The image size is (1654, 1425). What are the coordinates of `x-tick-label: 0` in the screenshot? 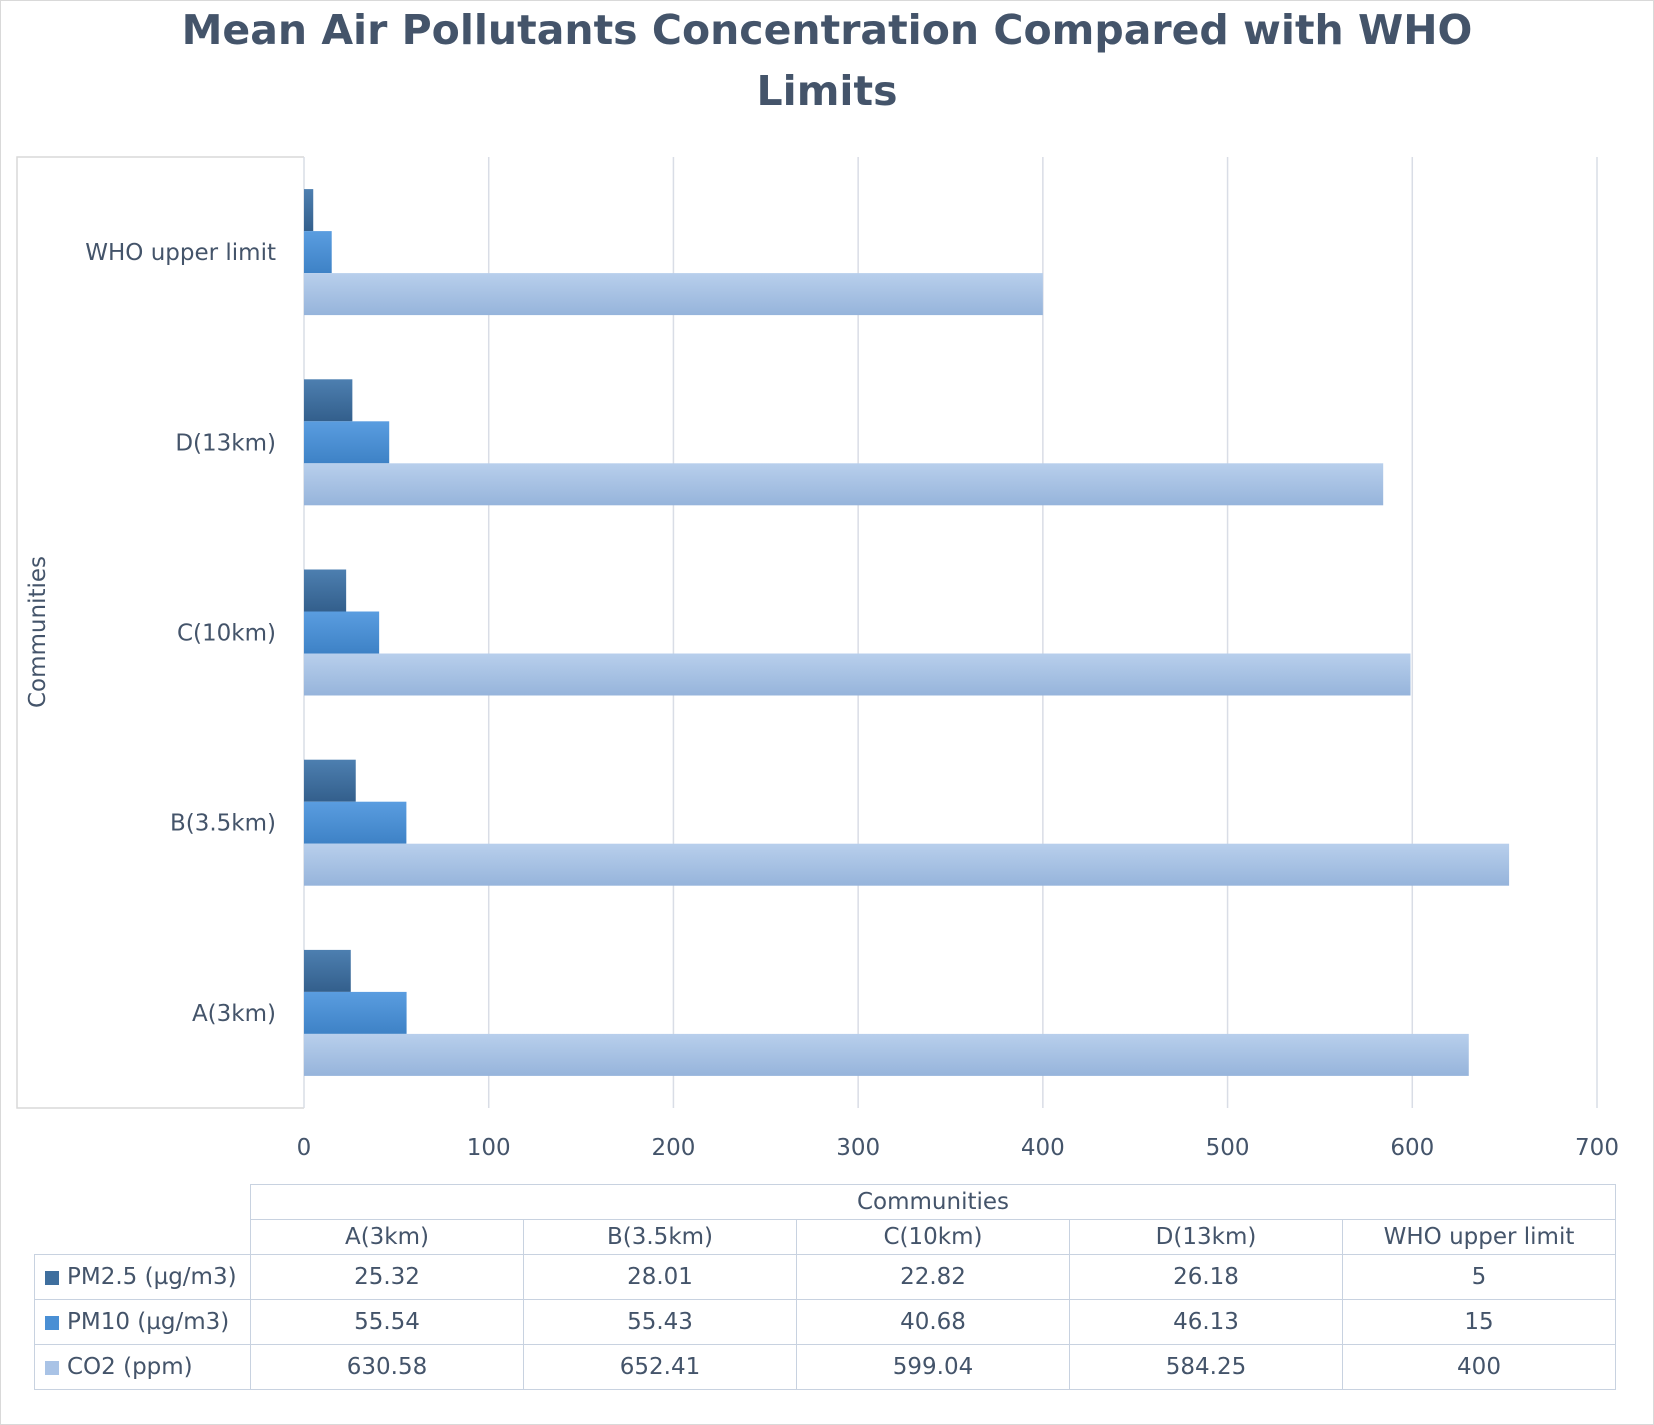 It's located at (304, 1148).